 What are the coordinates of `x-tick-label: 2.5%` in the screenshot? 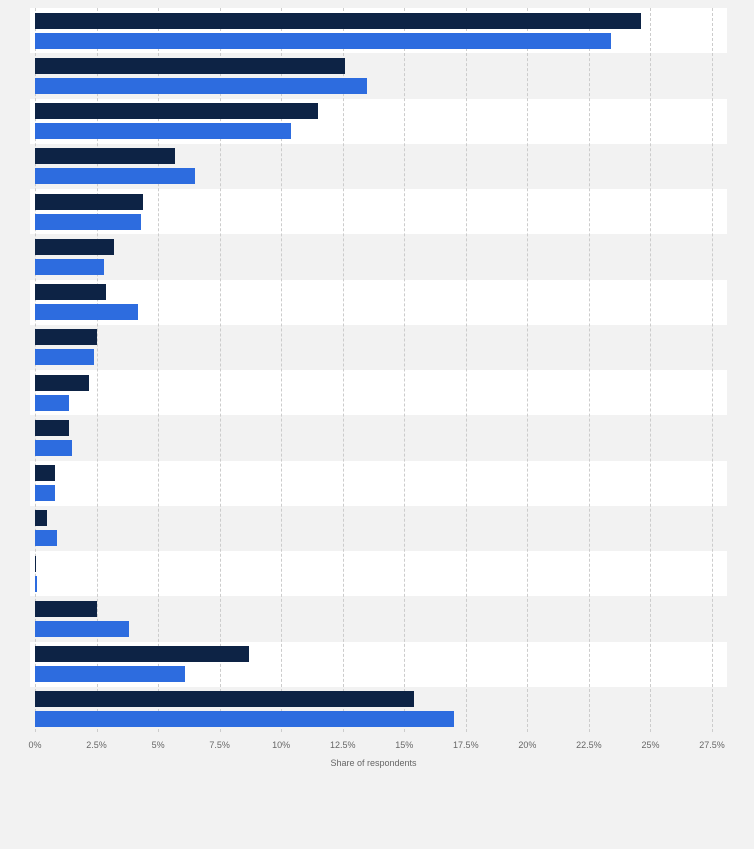 It's located at (96, 745).